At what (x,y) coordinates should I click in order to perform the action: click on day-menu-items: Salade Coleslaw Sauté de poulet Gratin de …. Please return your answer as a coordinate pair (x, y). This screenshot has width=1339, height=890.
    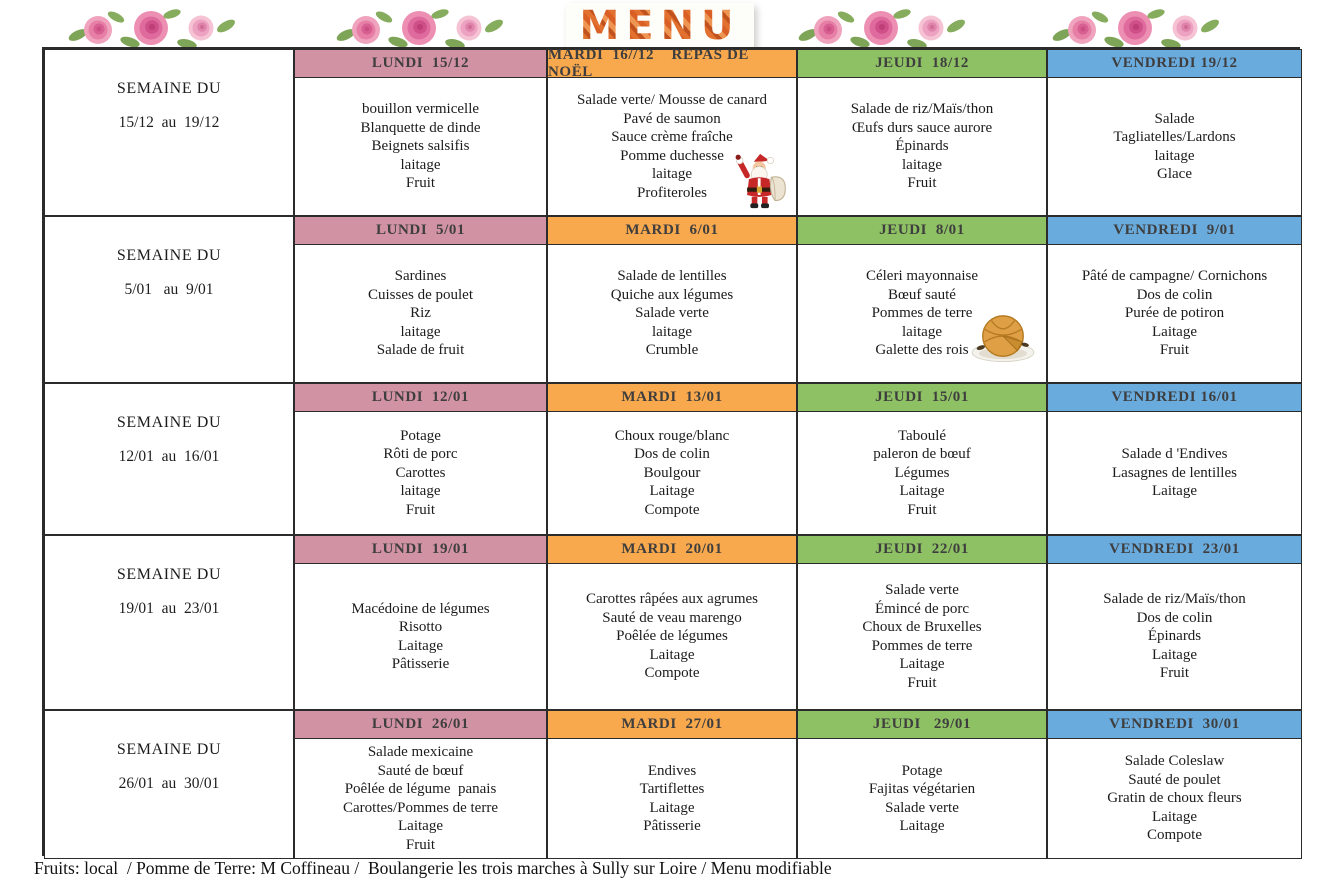
    Looking at the image, I should click on (1174, 798).